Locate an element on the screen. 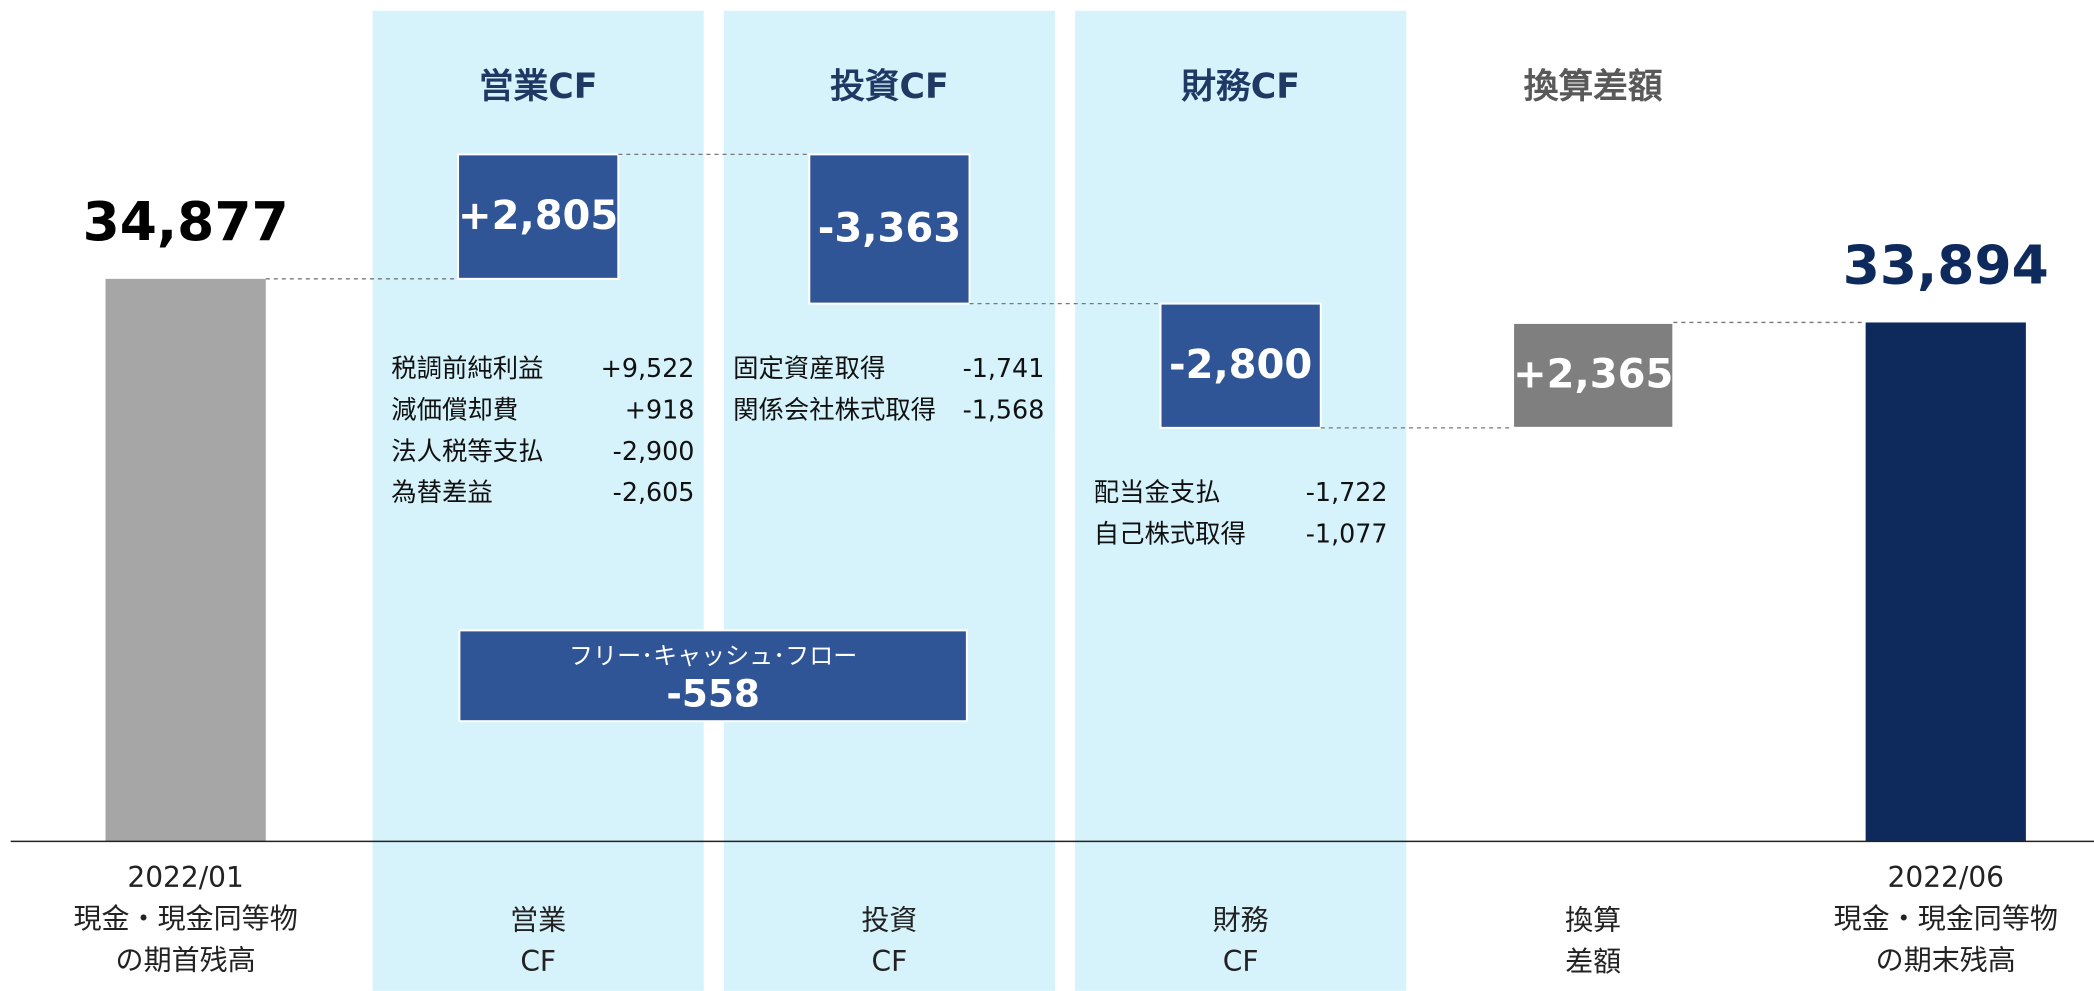  item-name: 法人税等支払 is located at coordinates (467, 451).